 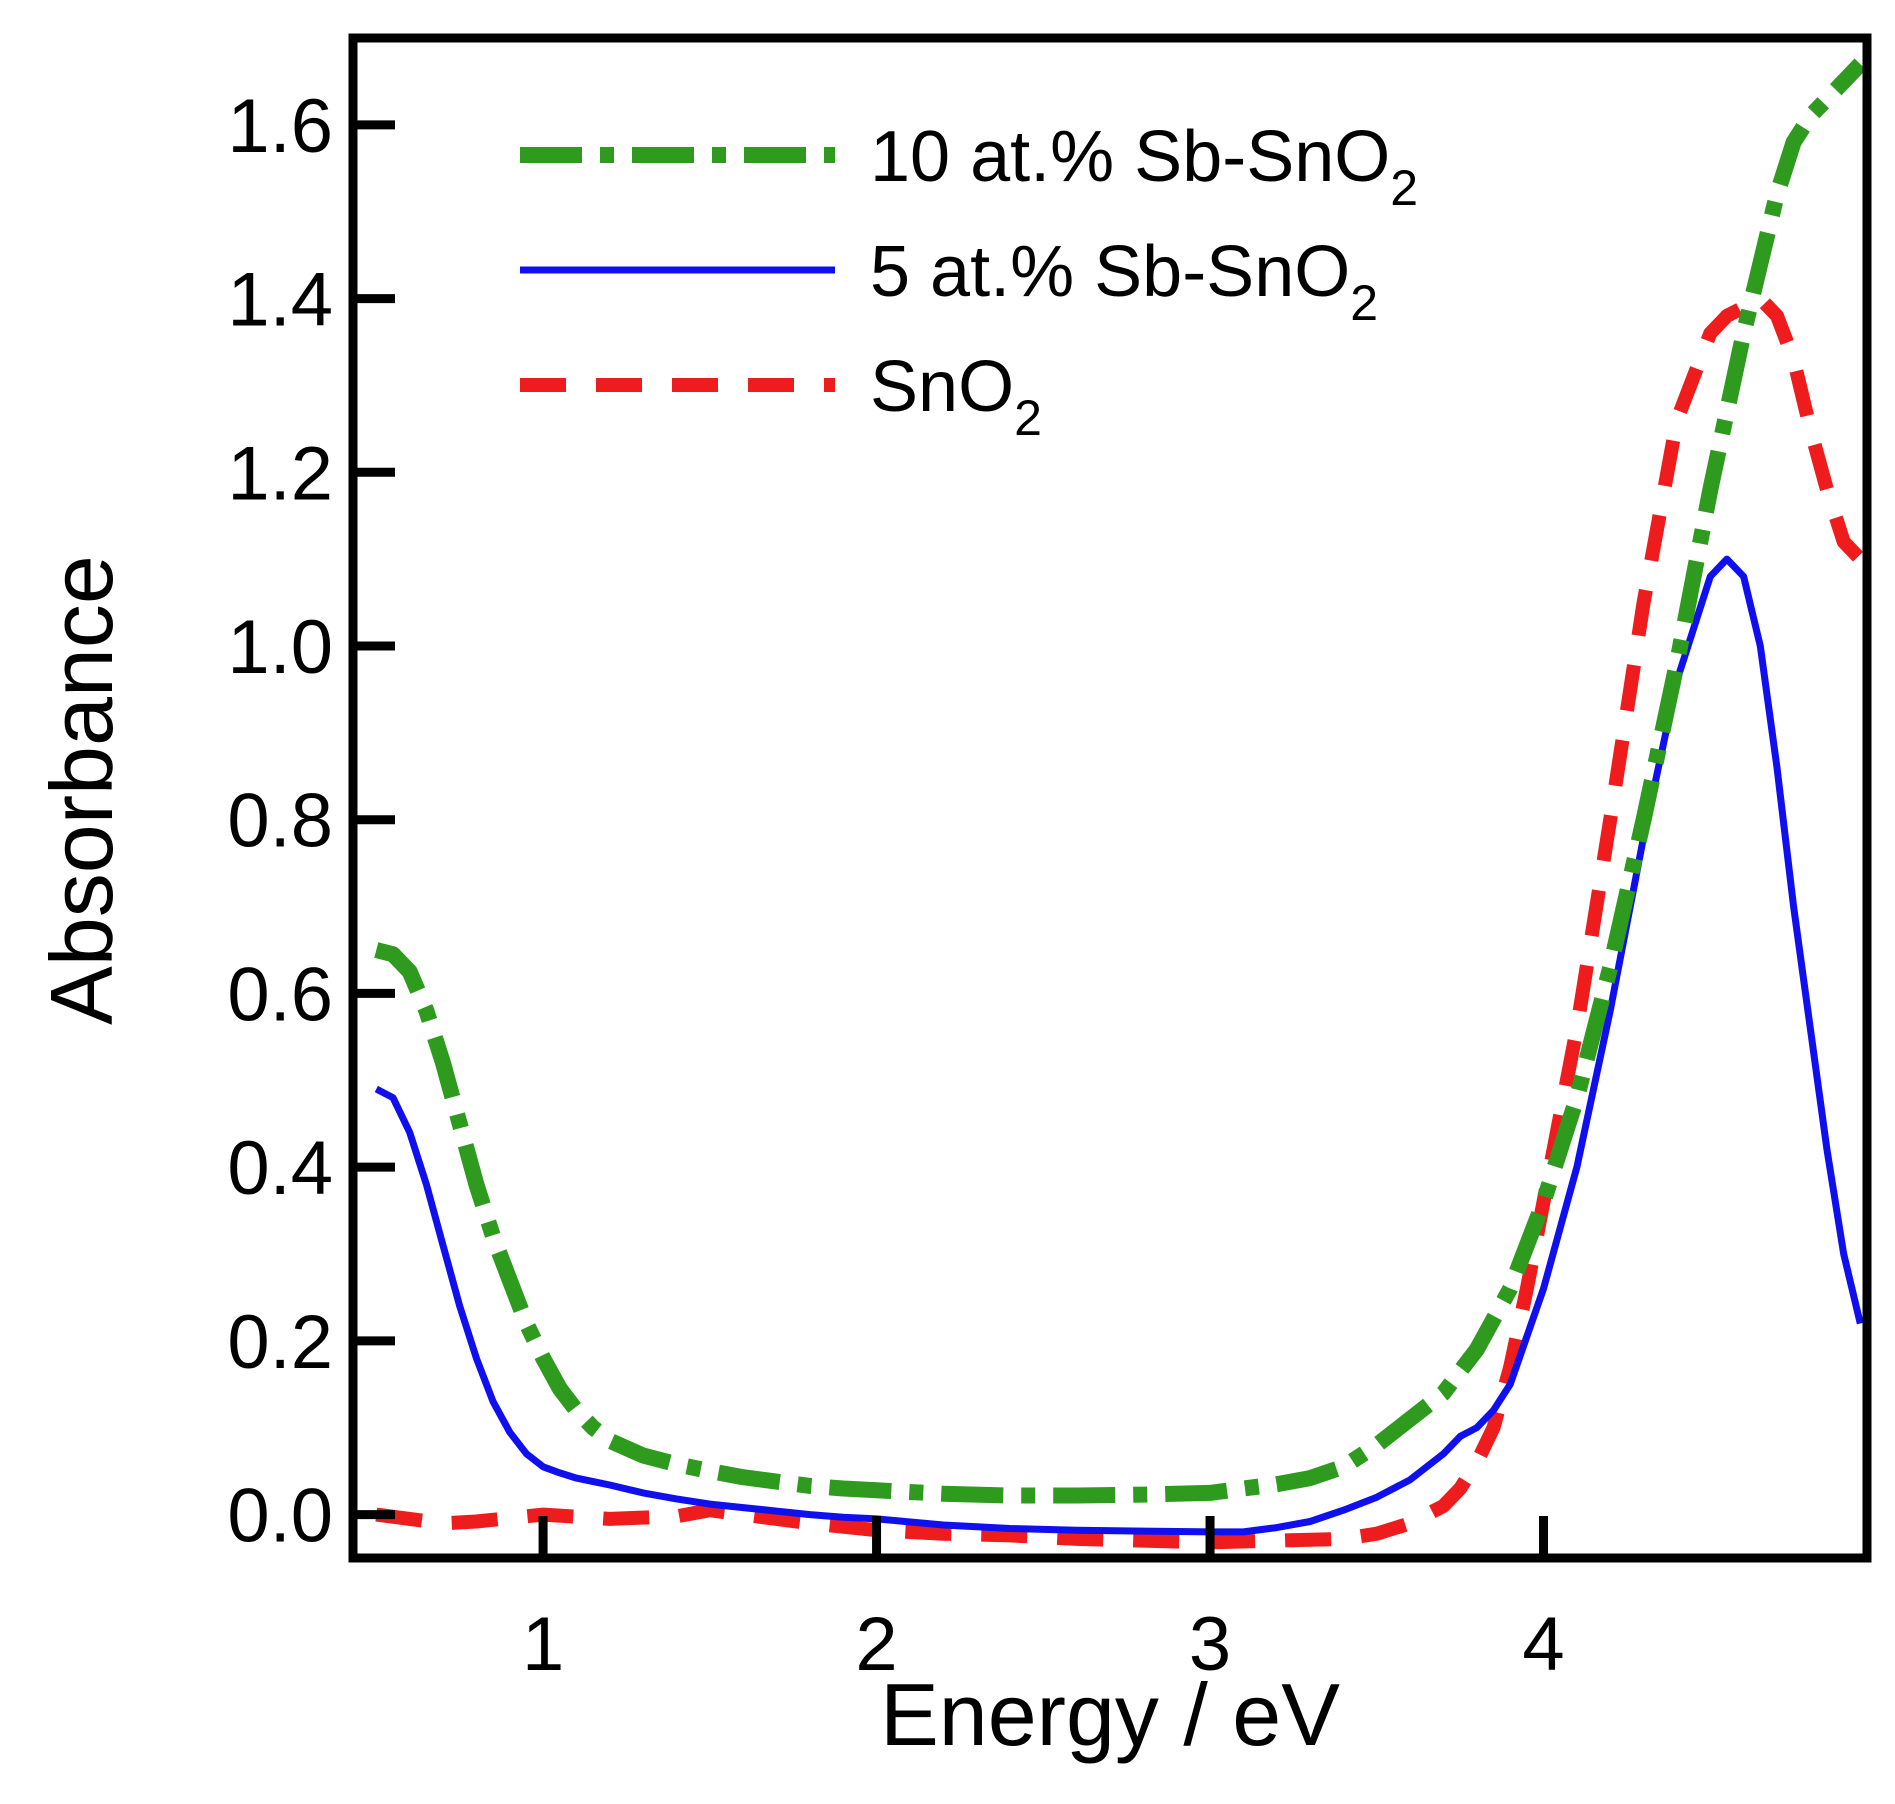 What do you see at coordinates (81, 790) in the screenshot?
I see `y-axis-title: Absorbance` at bounding box center [81, 790].